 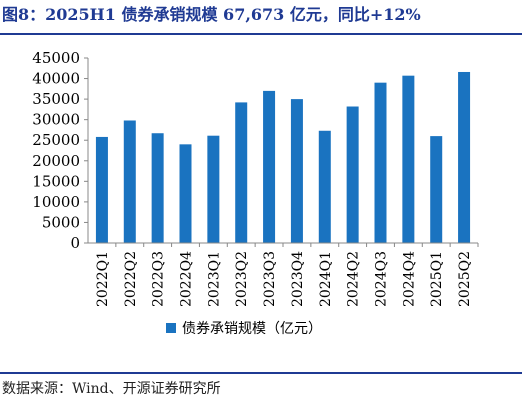 I want to click on y-tick-label: 25000, so click(x=56, y=140).